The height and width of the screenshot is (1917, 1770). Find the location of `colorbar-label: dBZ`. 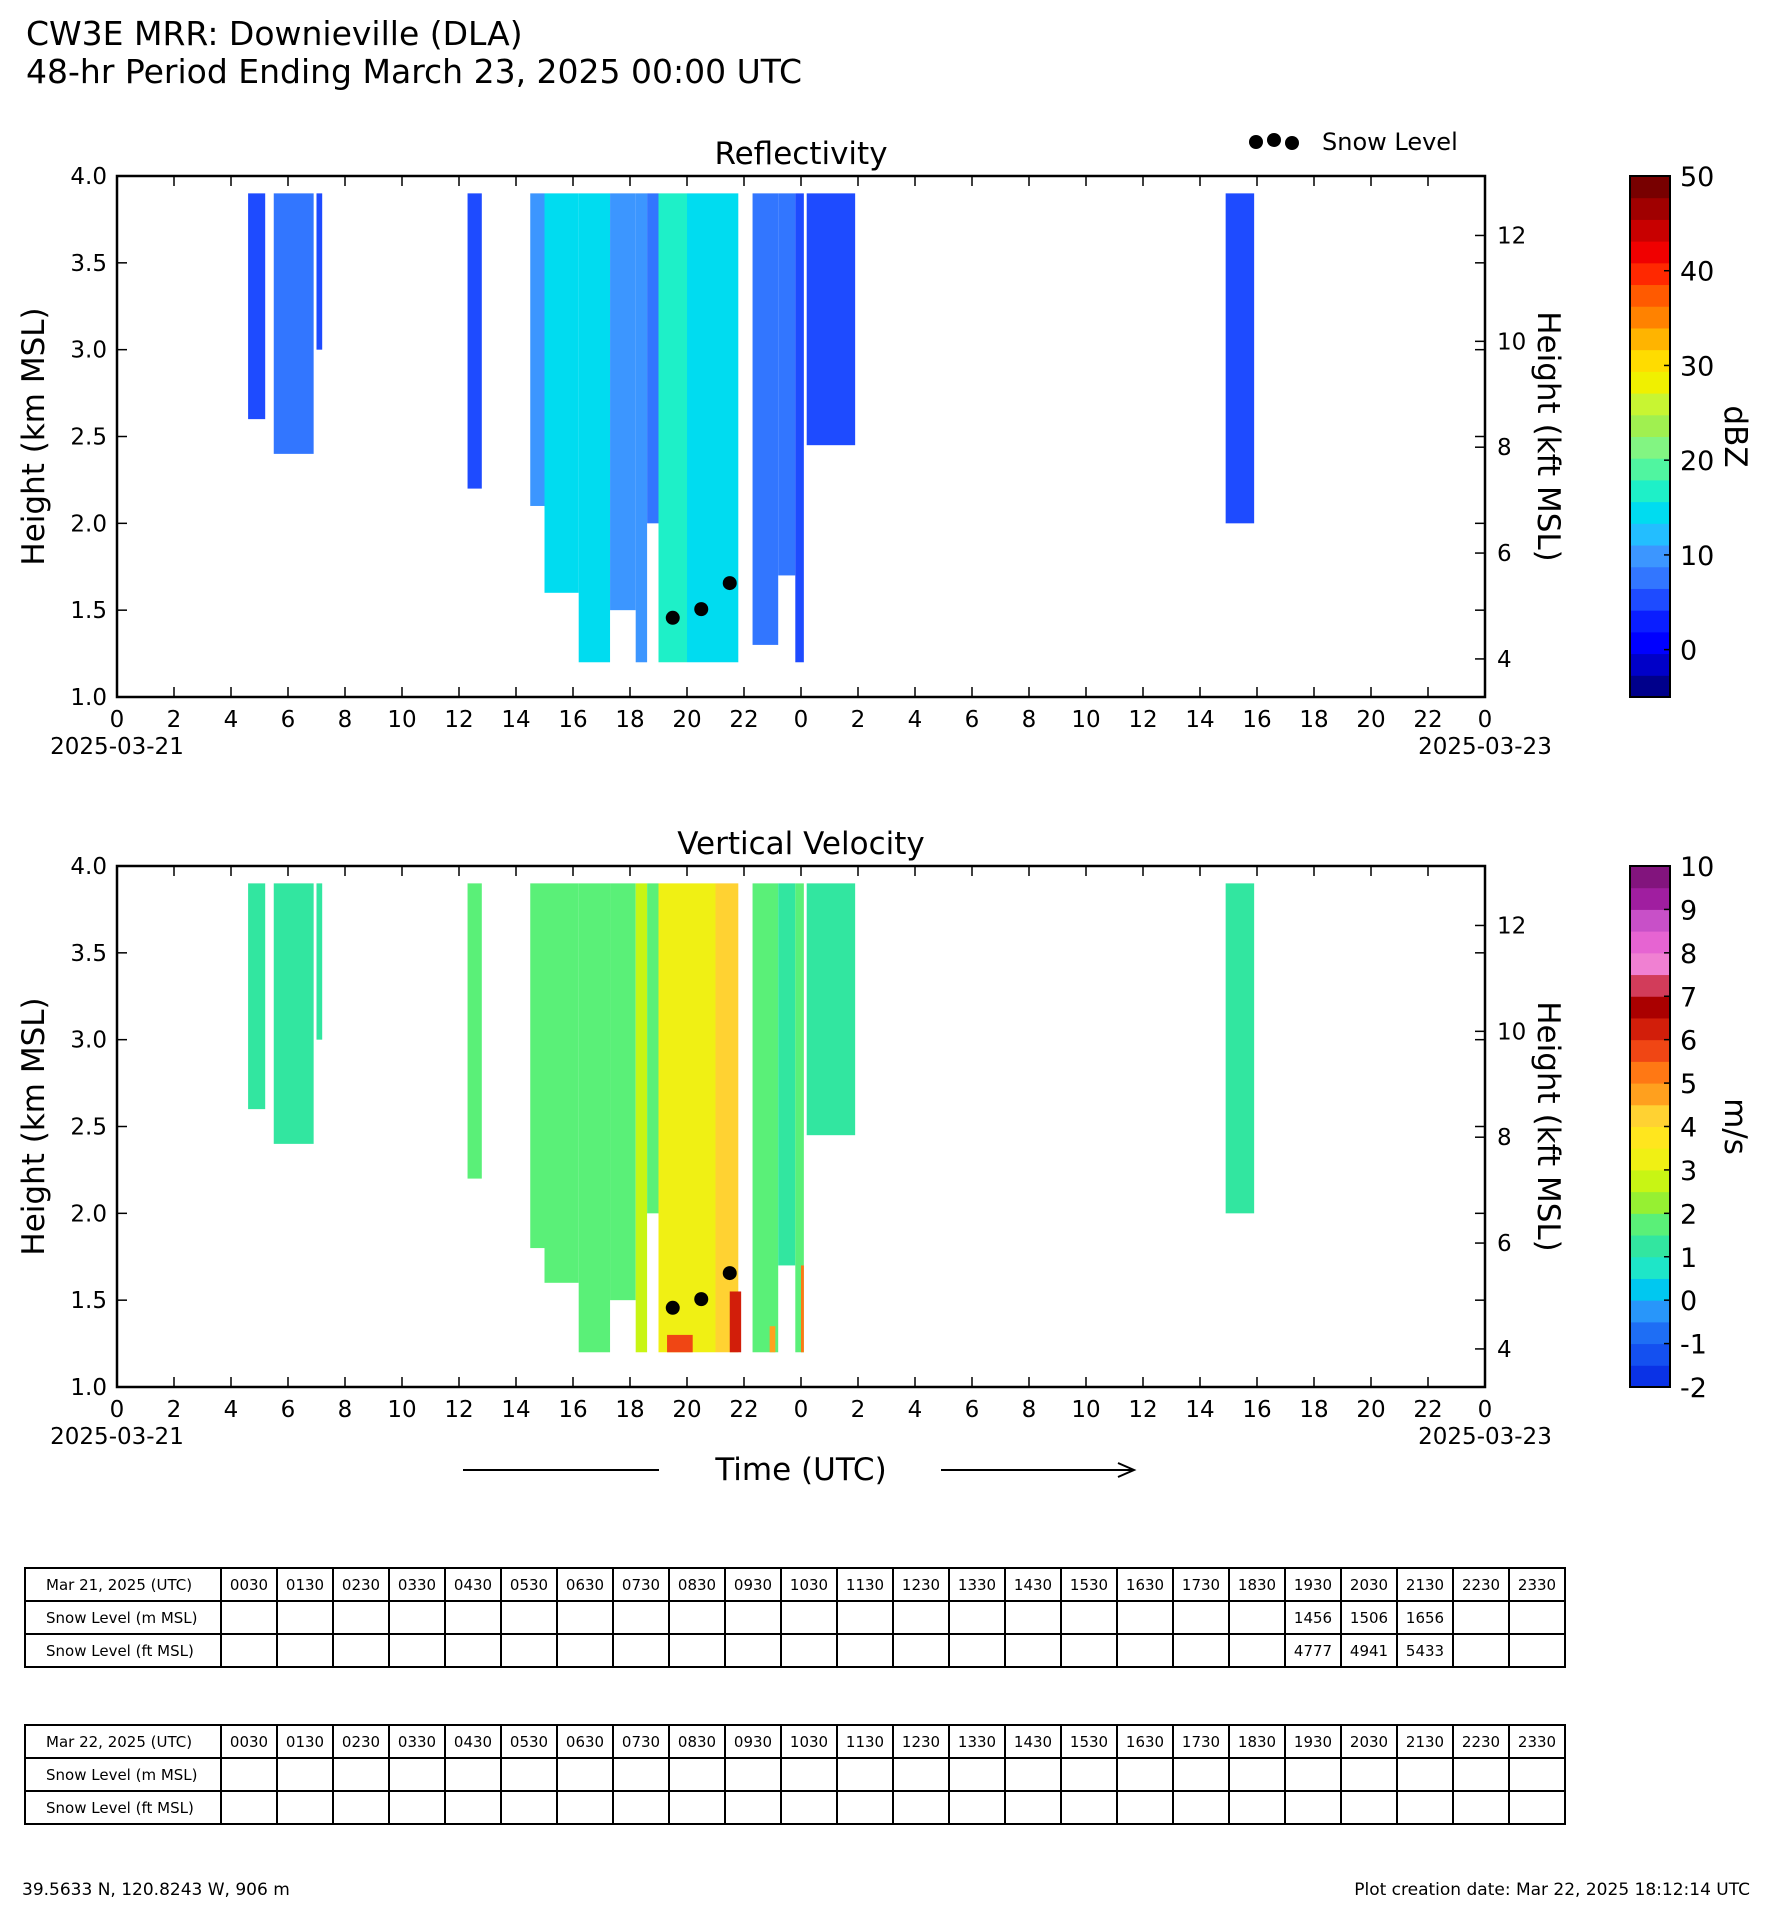

colorbar-label: dBZ is located at coordinates (1735, 436).